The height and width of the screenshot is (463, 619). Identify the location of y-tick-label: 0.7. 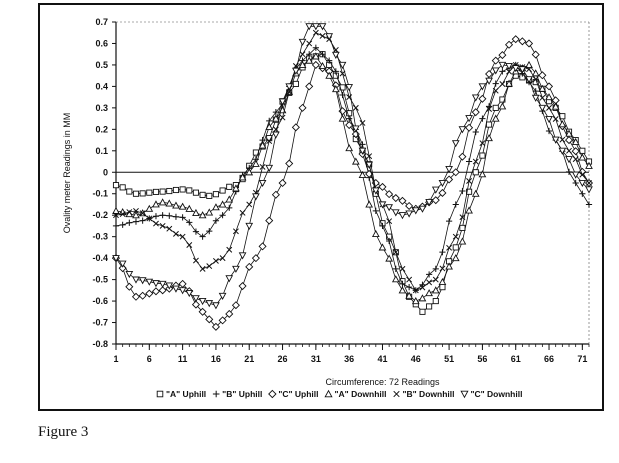
(101, 22).